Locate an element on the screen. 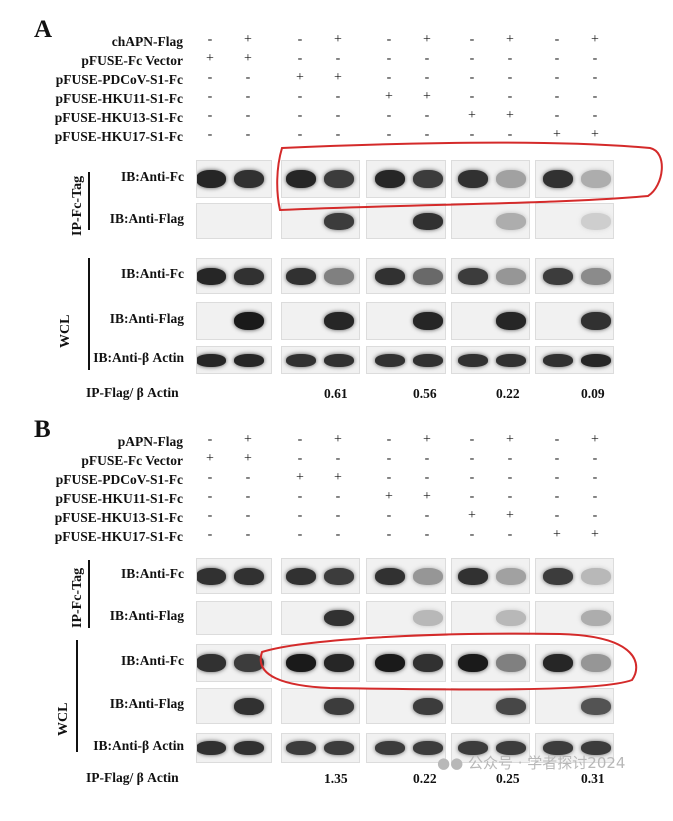  condition-label: pFUSE-Fc Vector is located at coordinates (132, 460).